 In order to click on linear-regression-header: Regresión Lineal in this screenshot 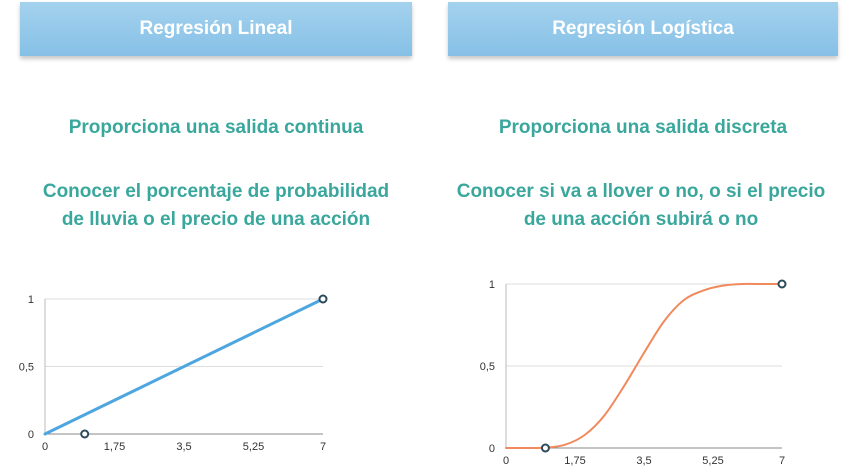, I will do `click(216, 29)`.